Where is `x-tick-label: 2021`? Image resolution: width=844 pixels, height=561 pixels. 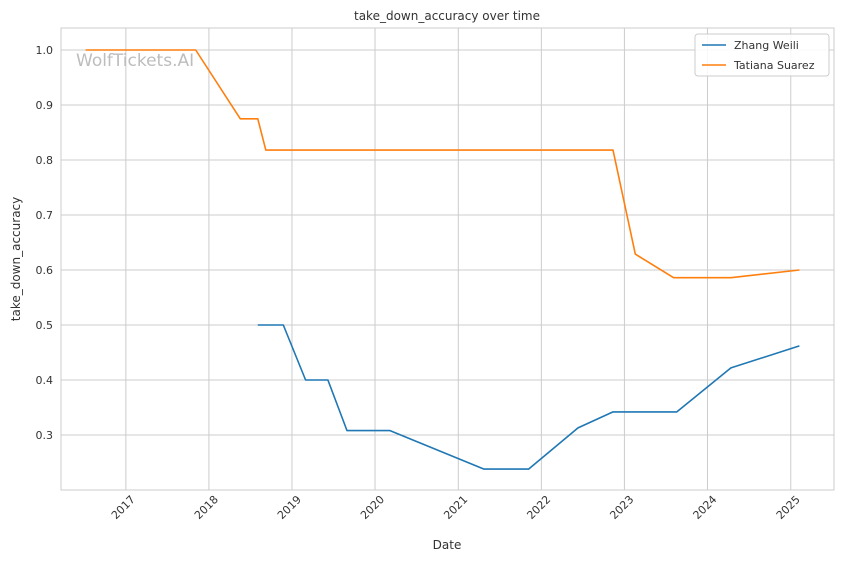 x-tick-label: 2021 is located at coordinates (455, 507).